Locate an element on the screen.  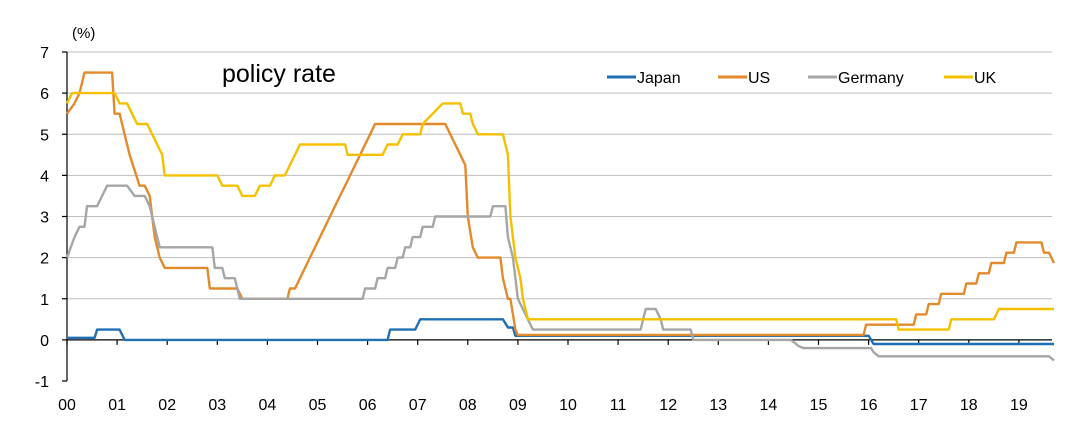
x-tick-label: 04 is located at coordinates (268, 405).